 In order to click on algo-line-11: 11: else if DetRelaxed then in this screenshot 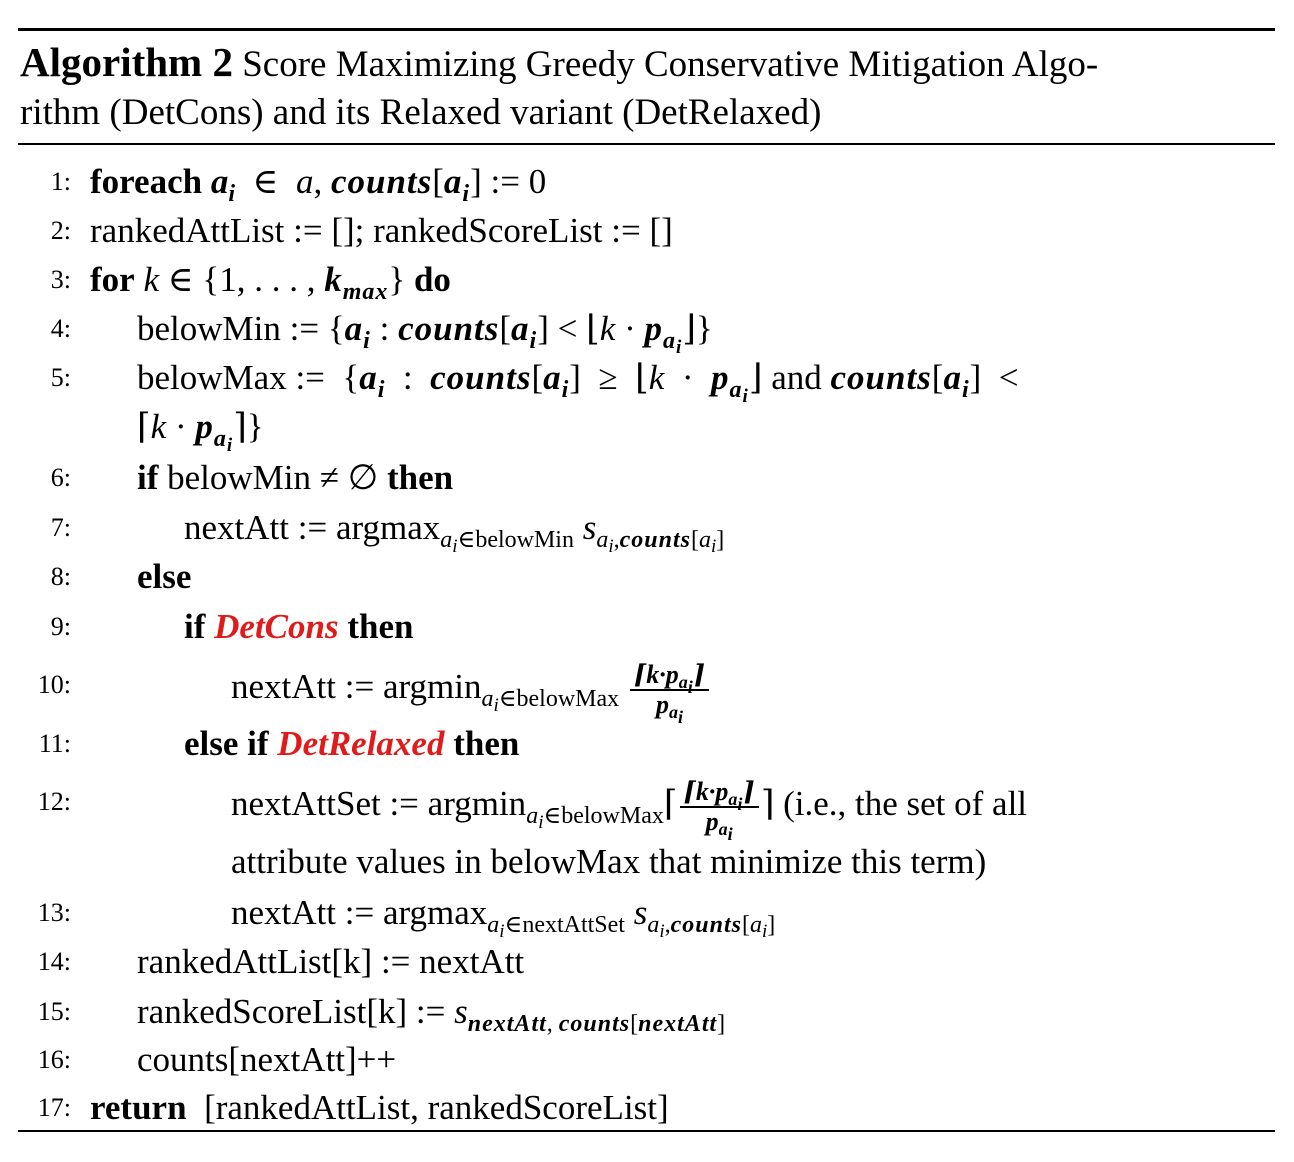, I will do `click(647, 744)`.